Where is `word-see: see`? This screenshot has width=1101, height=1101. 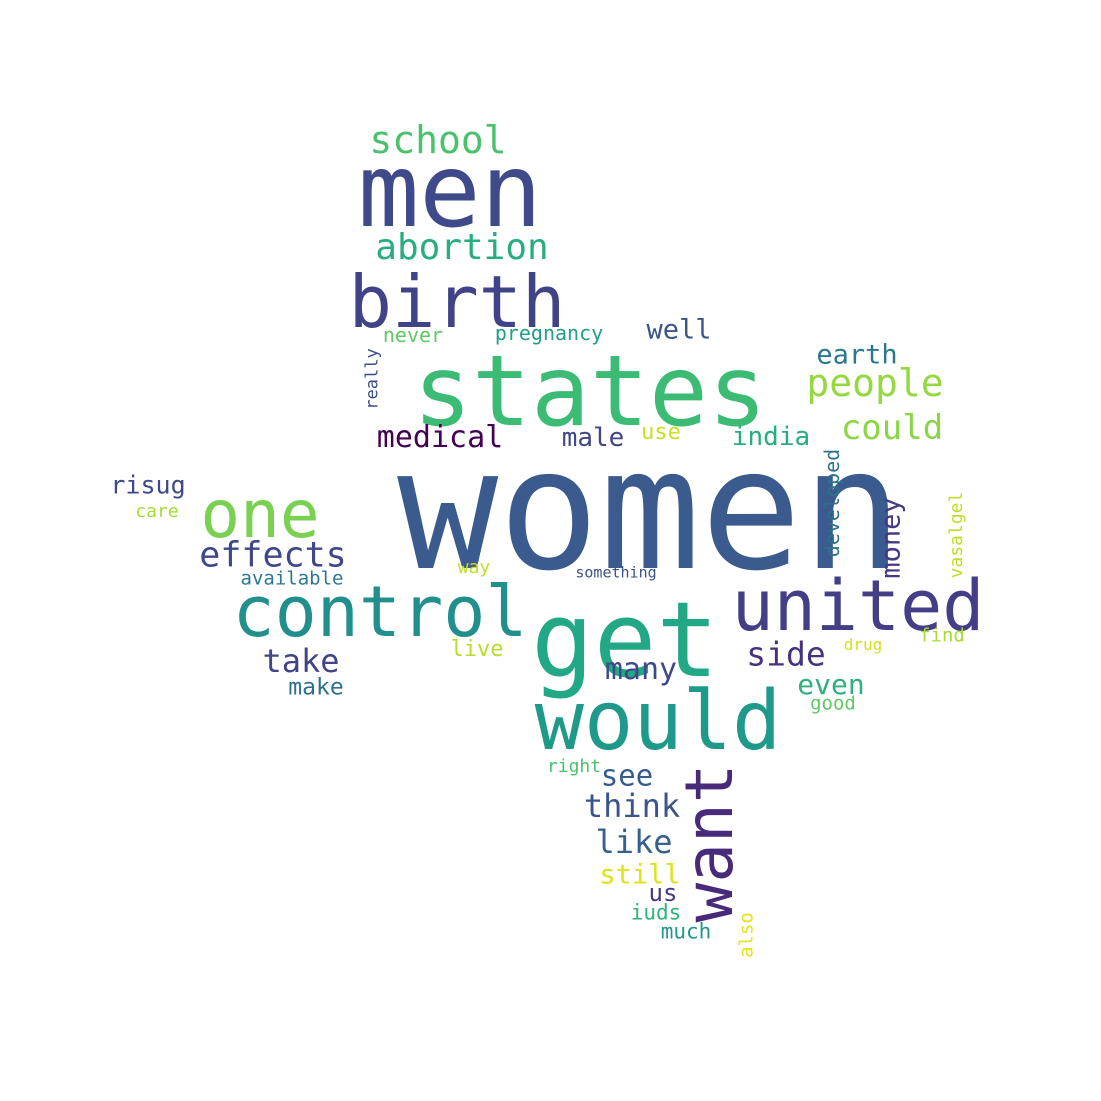 word-see: see is located at coordinates (627, 775).